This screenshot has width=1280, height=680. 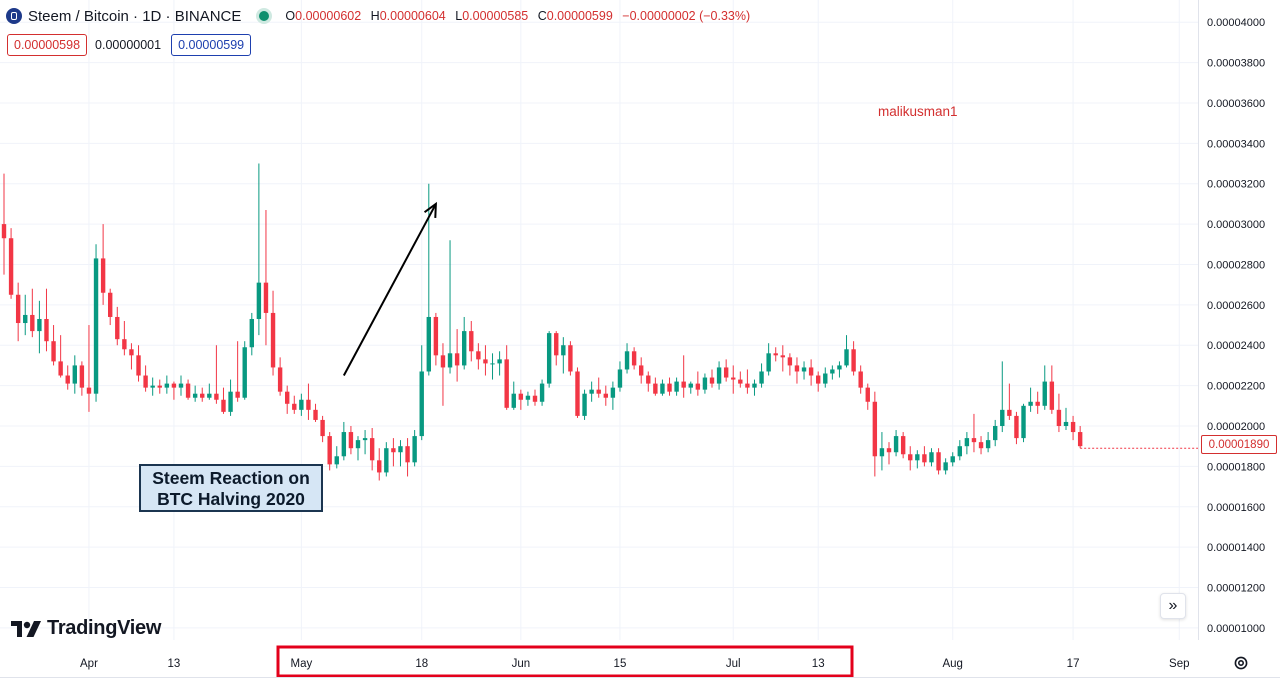 What do you see at coordinates (1179, 664) in the screenshot?
I see `x-tick-label: Sep` at bounding box center [1179, 664].